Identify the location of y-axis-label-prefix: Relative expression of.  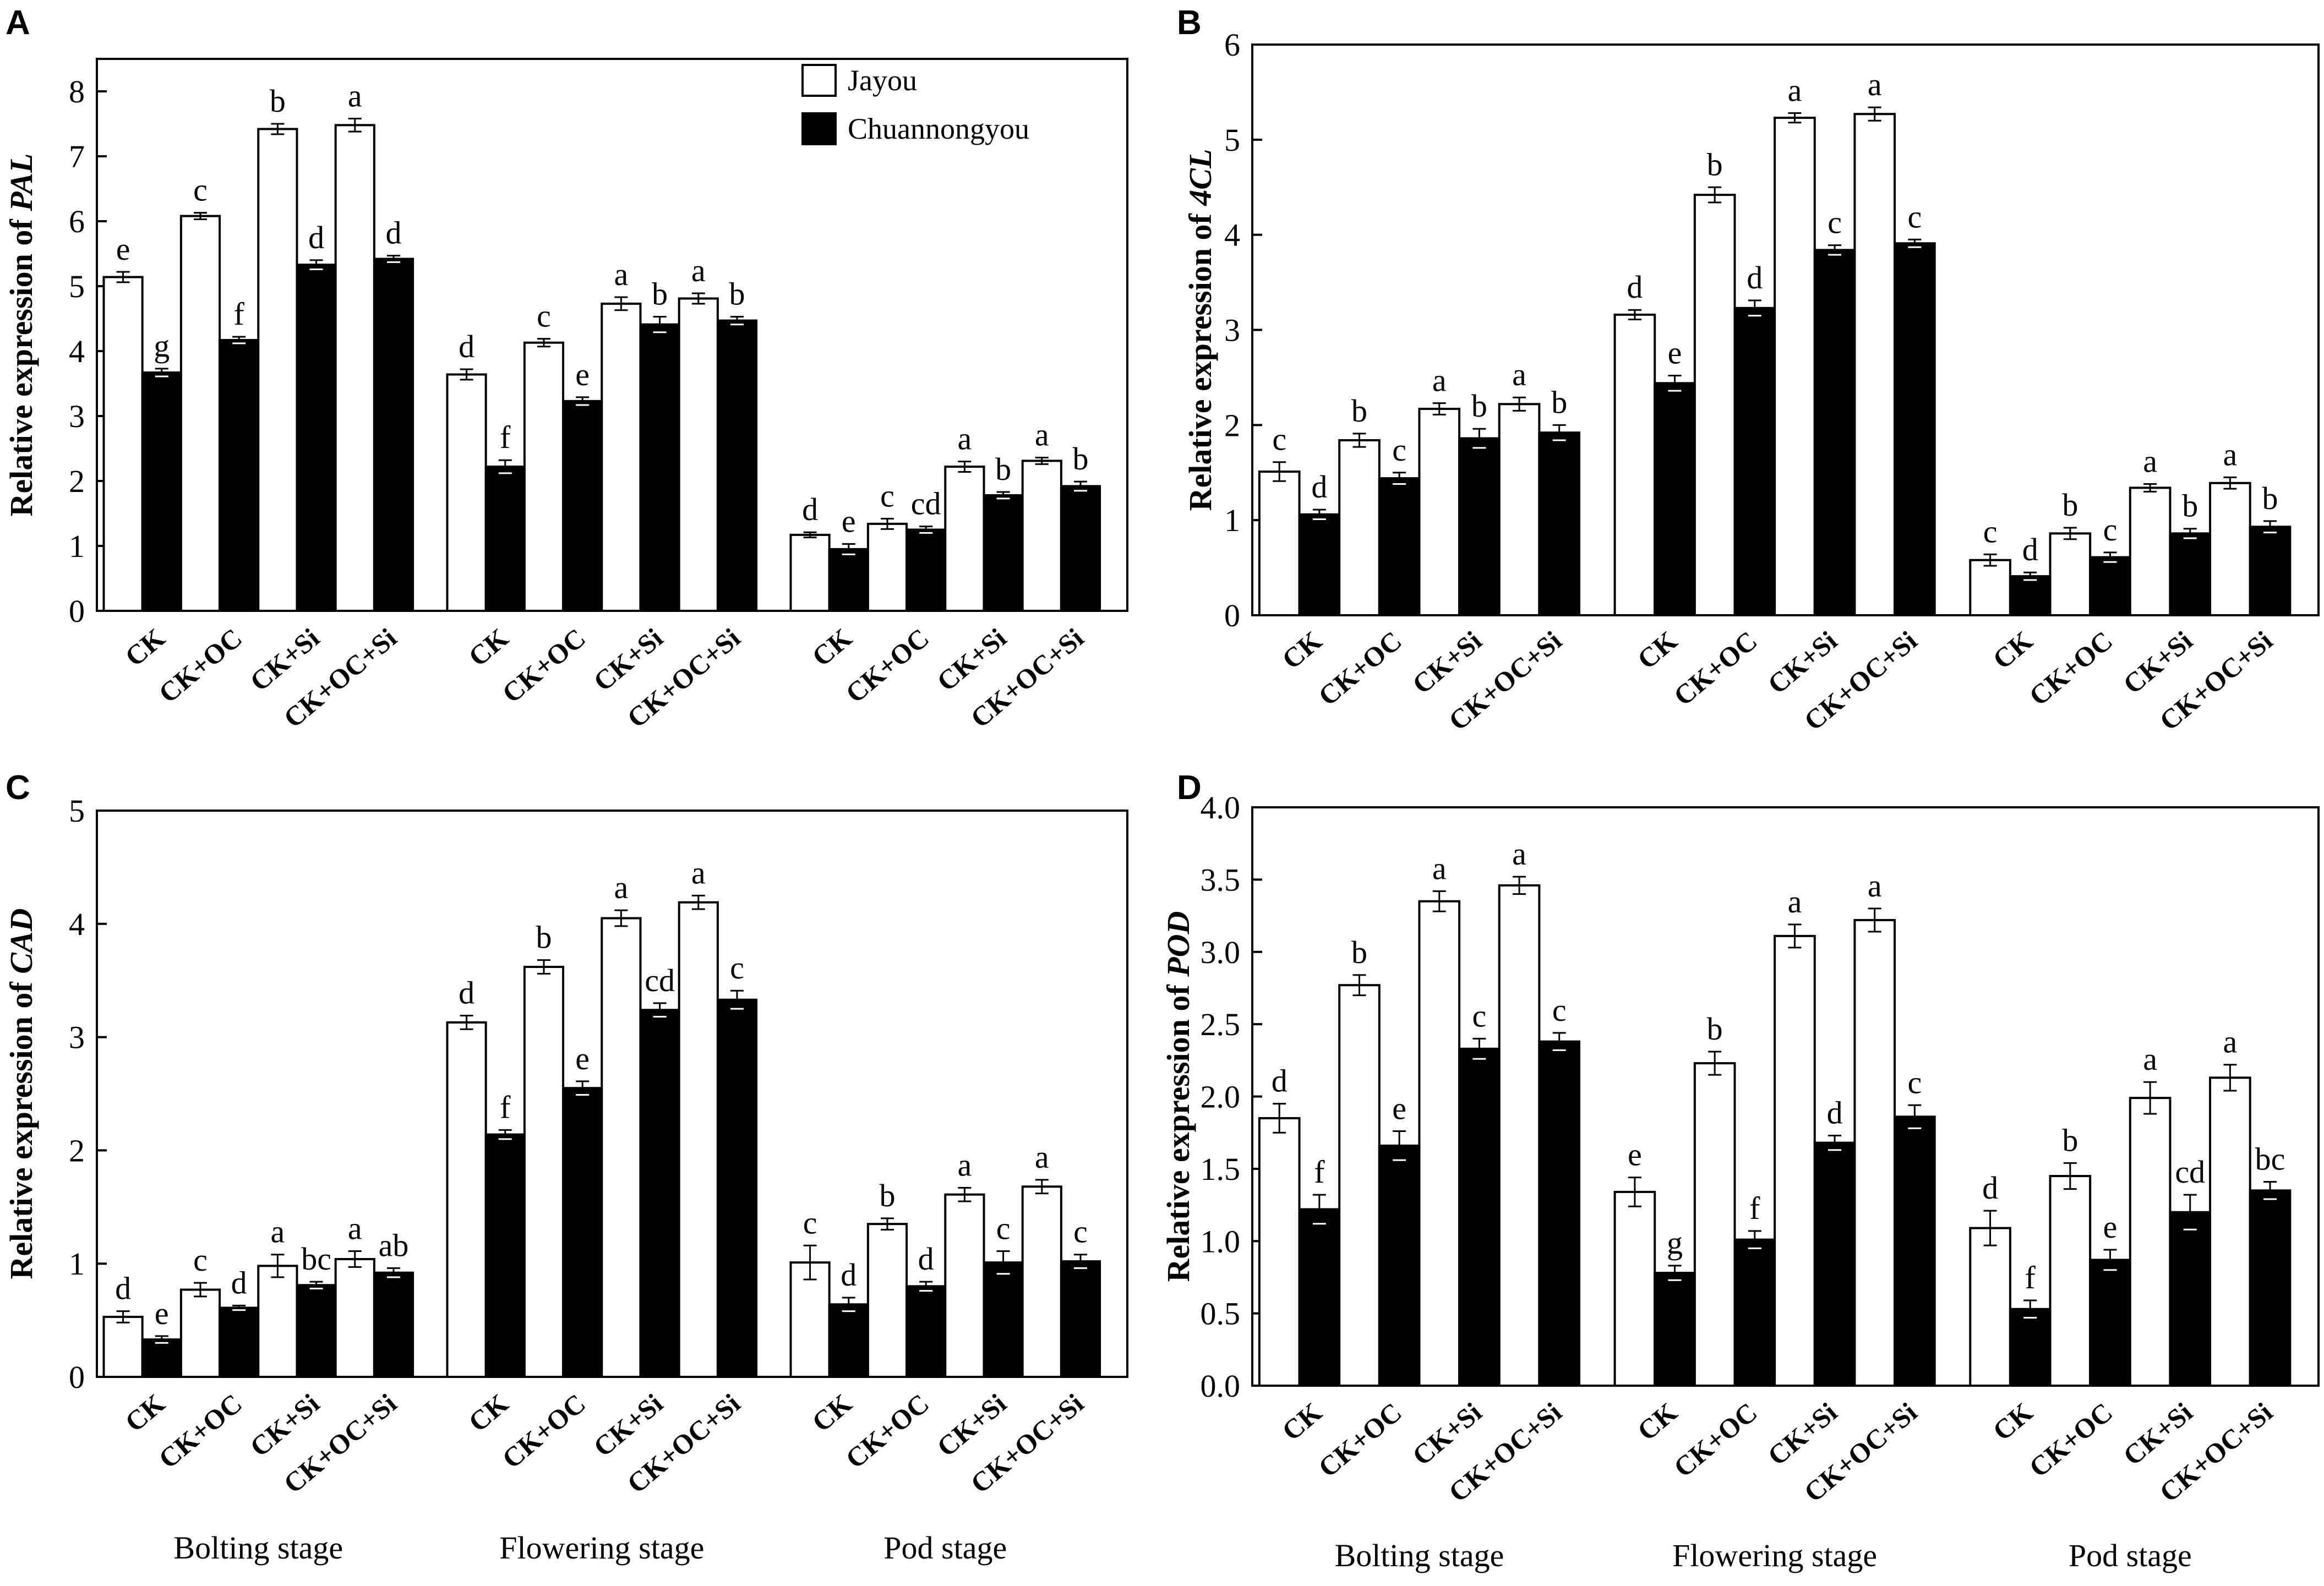
(1178, 1129).